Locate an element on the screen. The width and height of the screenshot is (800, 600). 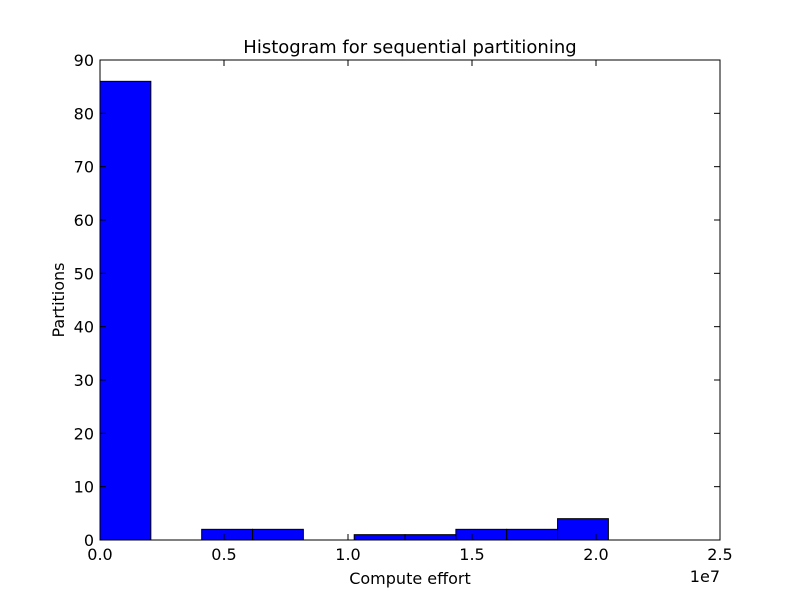
chart-title: Histogram for sequential partitioning is located at coordinates (409, 47).